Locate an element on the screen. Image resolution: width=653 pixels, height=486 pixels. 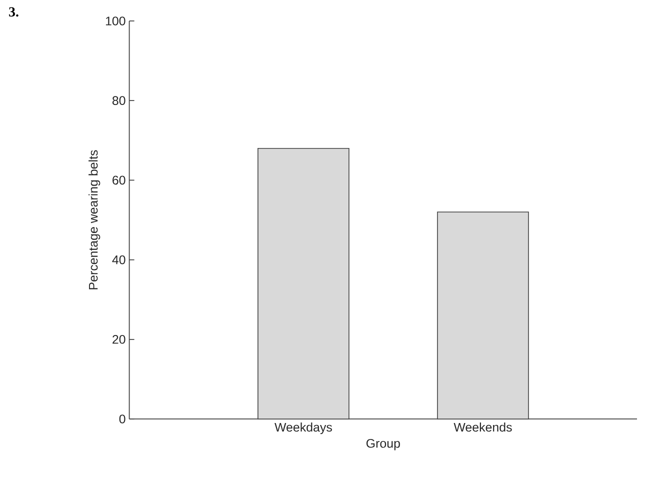
x-axis-title: Group is located at coordinates (383, 444).